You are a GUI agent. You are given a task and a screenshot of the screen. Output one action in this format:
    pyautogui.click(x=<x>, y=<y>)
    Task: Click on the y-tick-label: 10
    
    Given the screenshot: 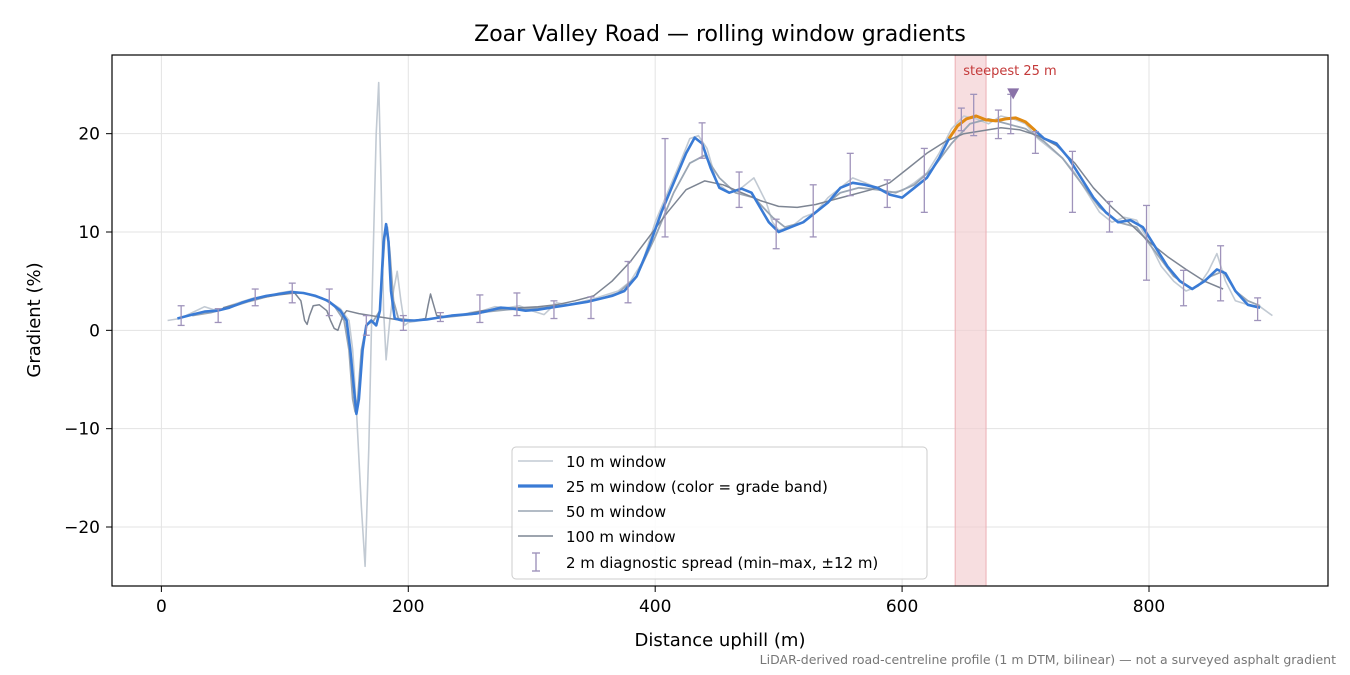 What is the action you would take?
    pyautogui.click(x=89, y=233)
    